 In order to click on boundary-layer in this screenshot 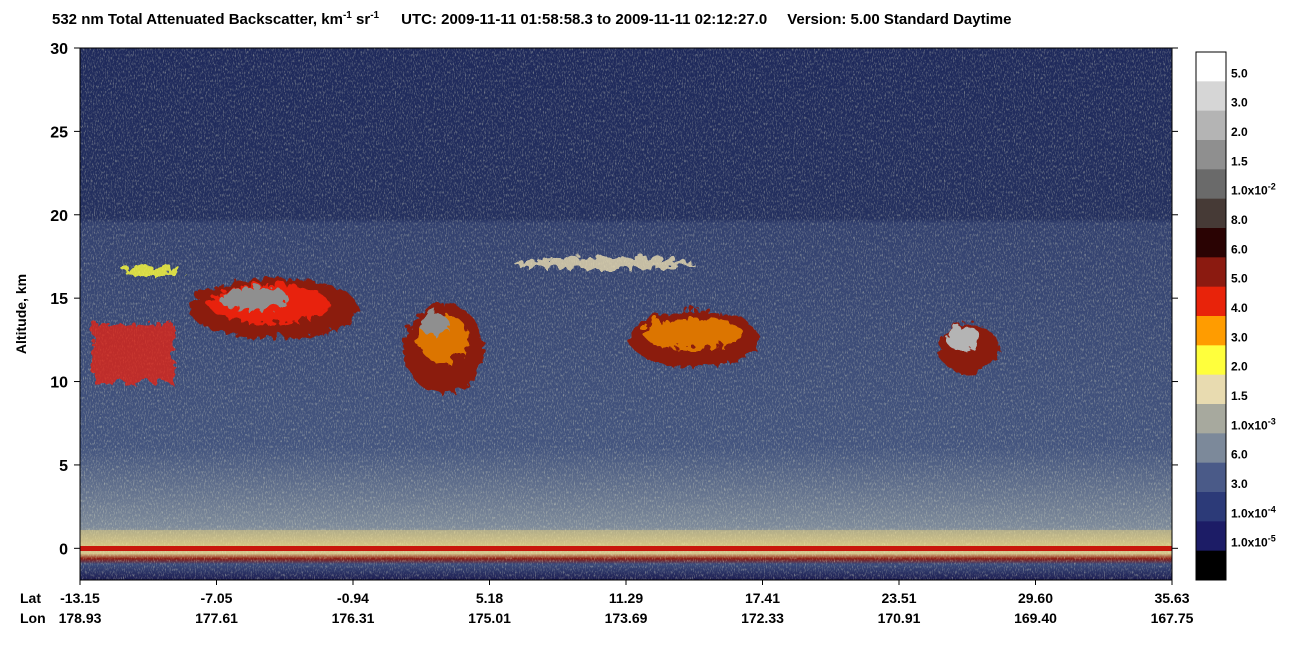, I will do `click(626, 538)`.